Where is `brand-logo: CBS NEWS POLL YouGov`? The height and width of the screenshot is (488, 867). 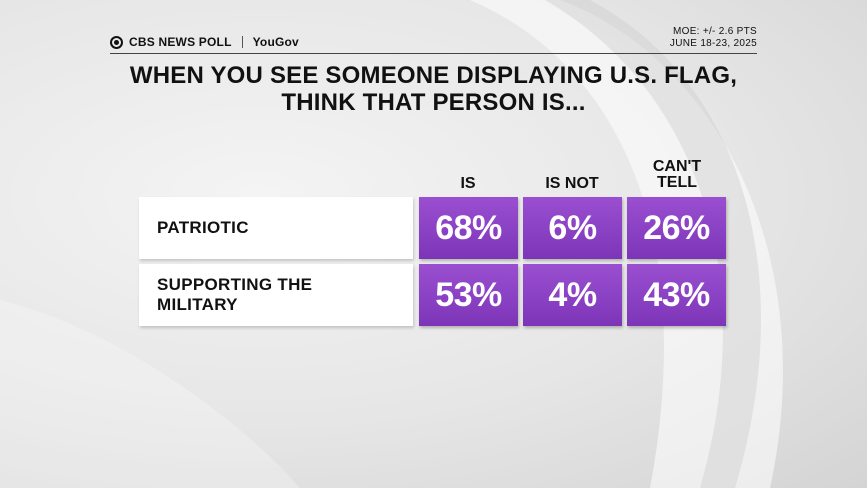 brand-logo: CBS NEWS POLL YouGov is located at coordinates (204, 42).